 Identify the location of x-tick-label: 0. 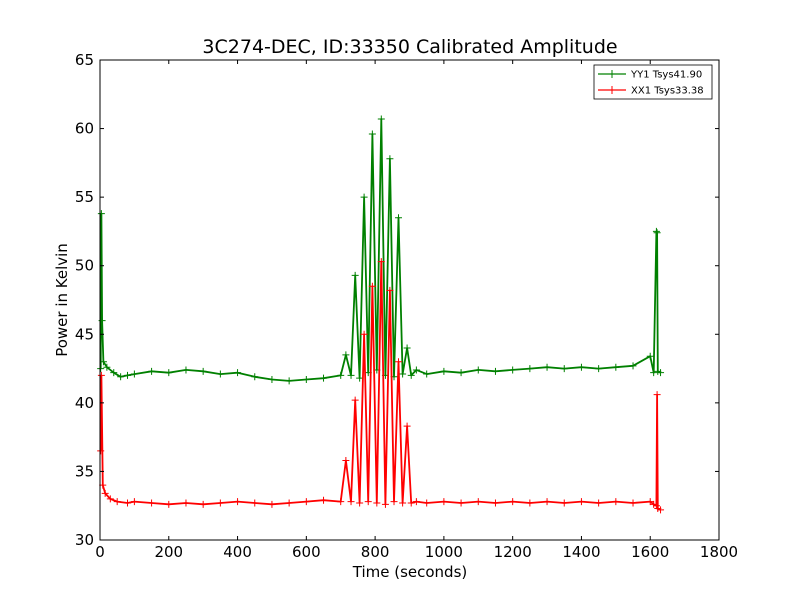
(100, 552).